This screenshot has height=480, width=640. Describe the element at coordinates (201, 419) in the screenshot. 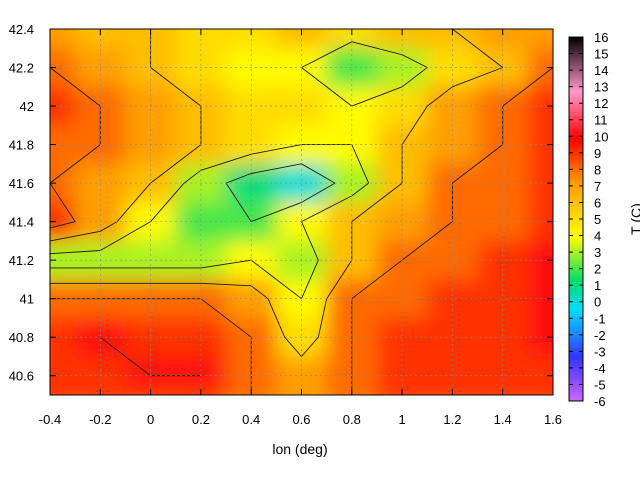

I see `x-tick-label: 0.2` at that location.